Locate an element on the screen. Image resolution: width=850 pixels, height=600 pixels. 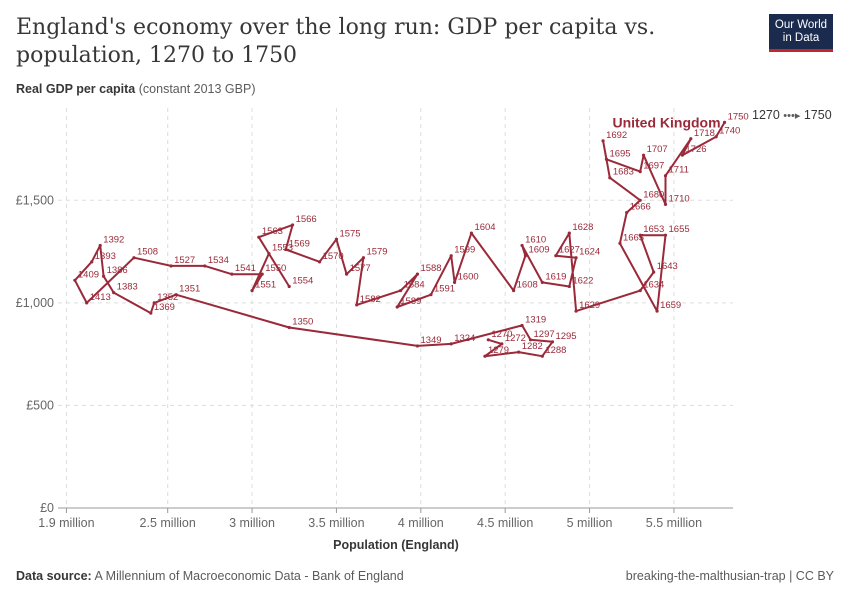
point-year-label: 1695 is located at coordinates (619, 153).